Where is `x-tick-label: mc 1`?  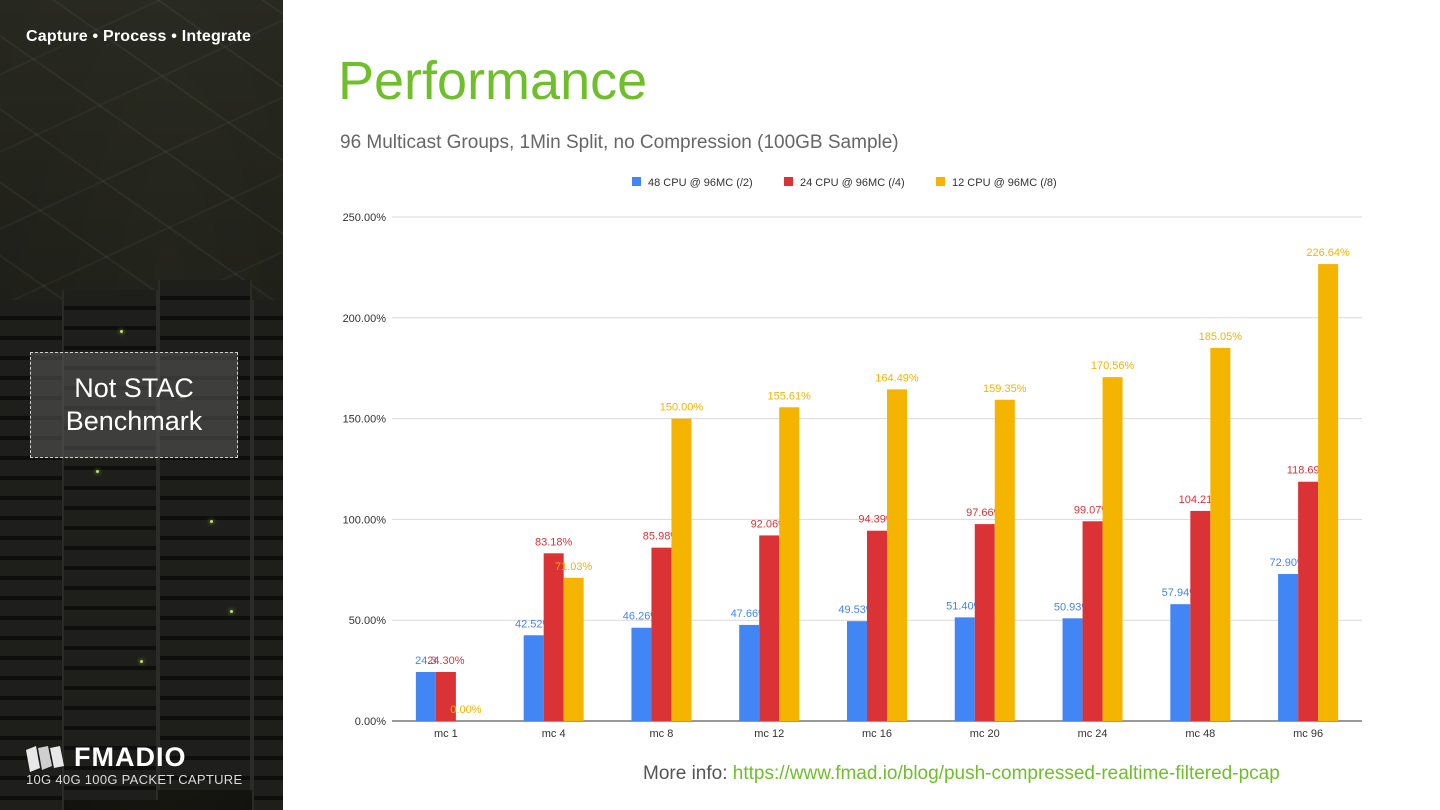 x-tick-label: mc 1 is located at coordinates (446, 734).